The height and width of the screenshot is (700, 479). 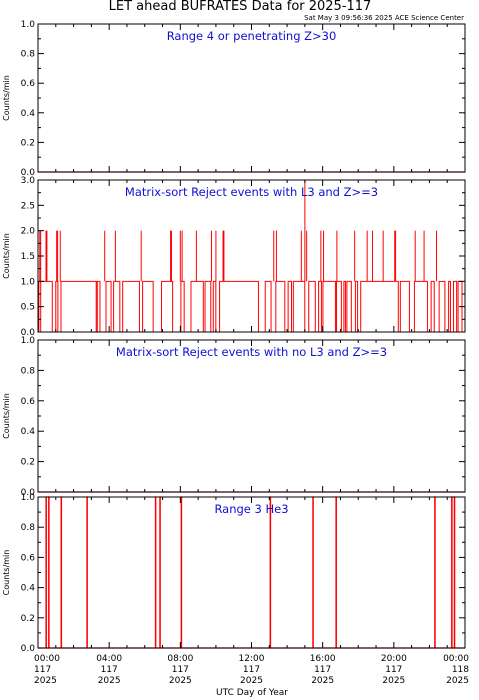 I want to click on y-tick-label: 2.5, so click(x=28, y=206).